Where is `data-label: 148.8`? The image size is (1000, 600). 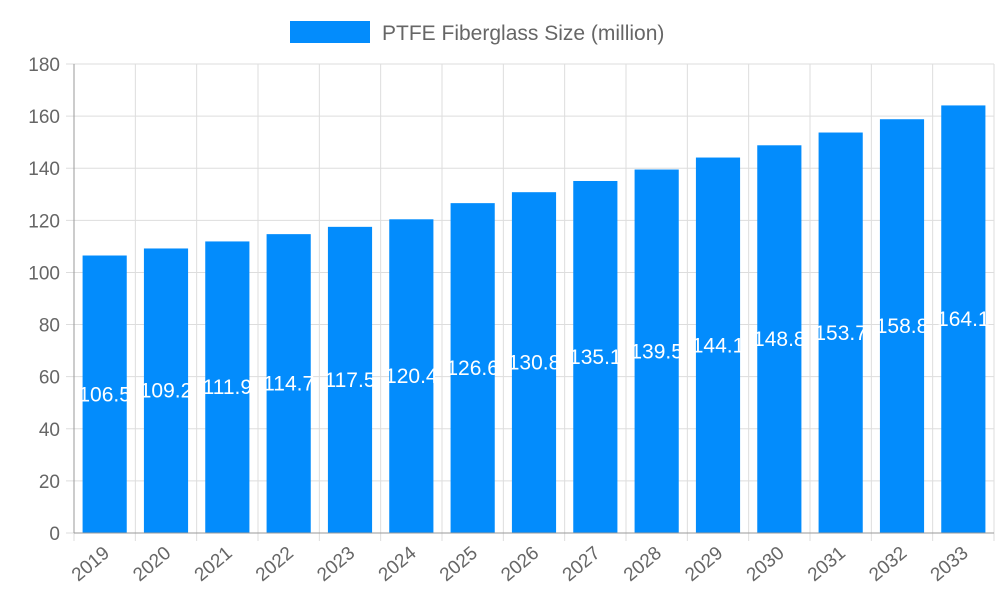 data-label: 148.8 is located at coordinates (779, 339).